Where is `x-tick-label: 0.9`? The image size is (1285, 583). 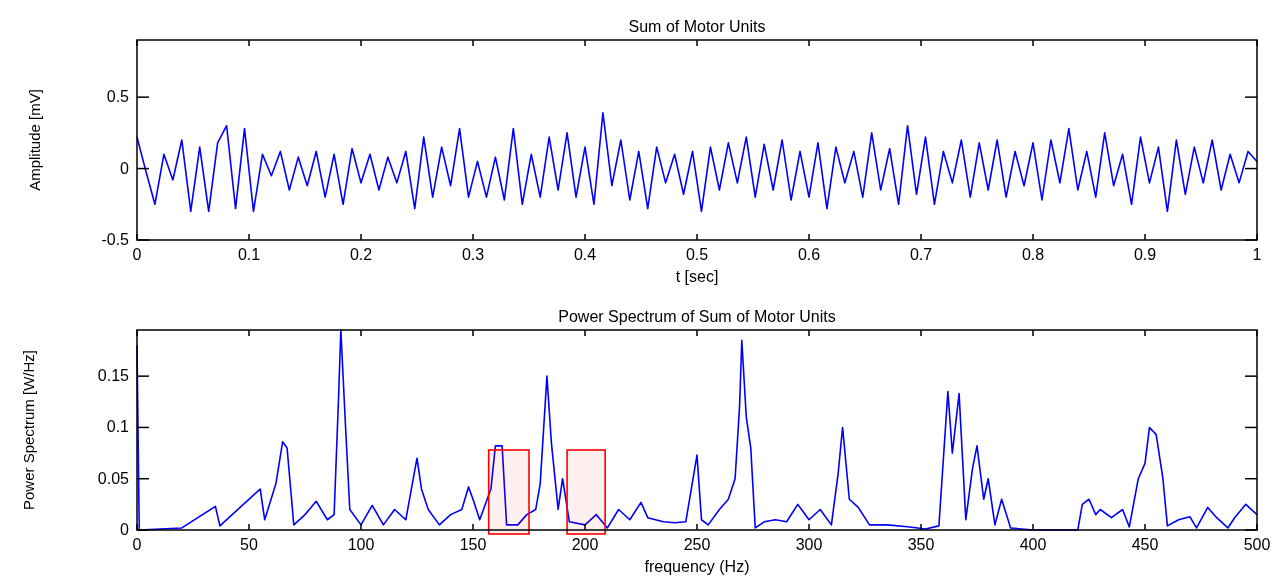
x-tick-label: 0.9 is located at coordinates (1145, 254).